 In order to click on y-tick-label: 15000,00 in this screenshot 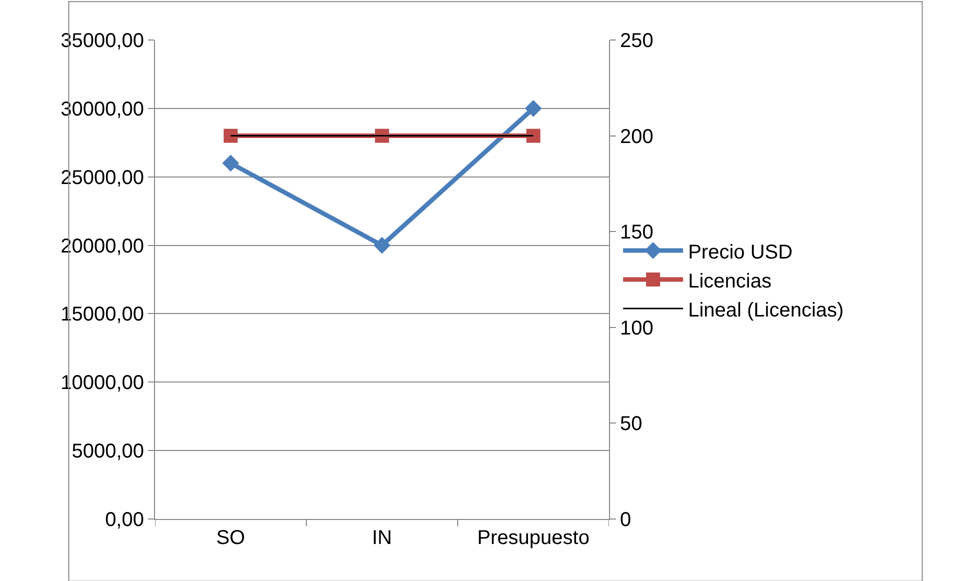, I will do `click(102, 315)`.